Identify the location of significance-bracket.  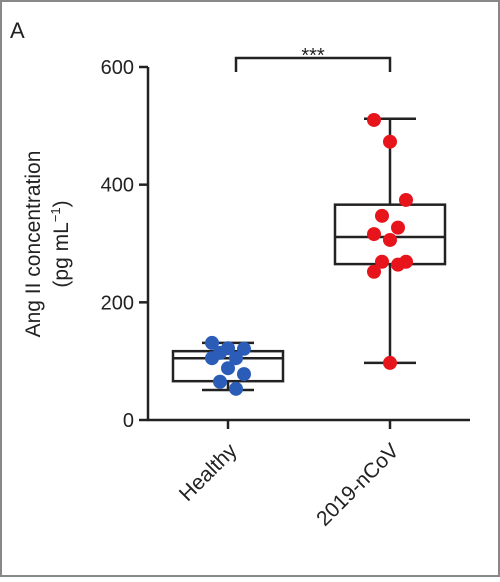
(313, 64).